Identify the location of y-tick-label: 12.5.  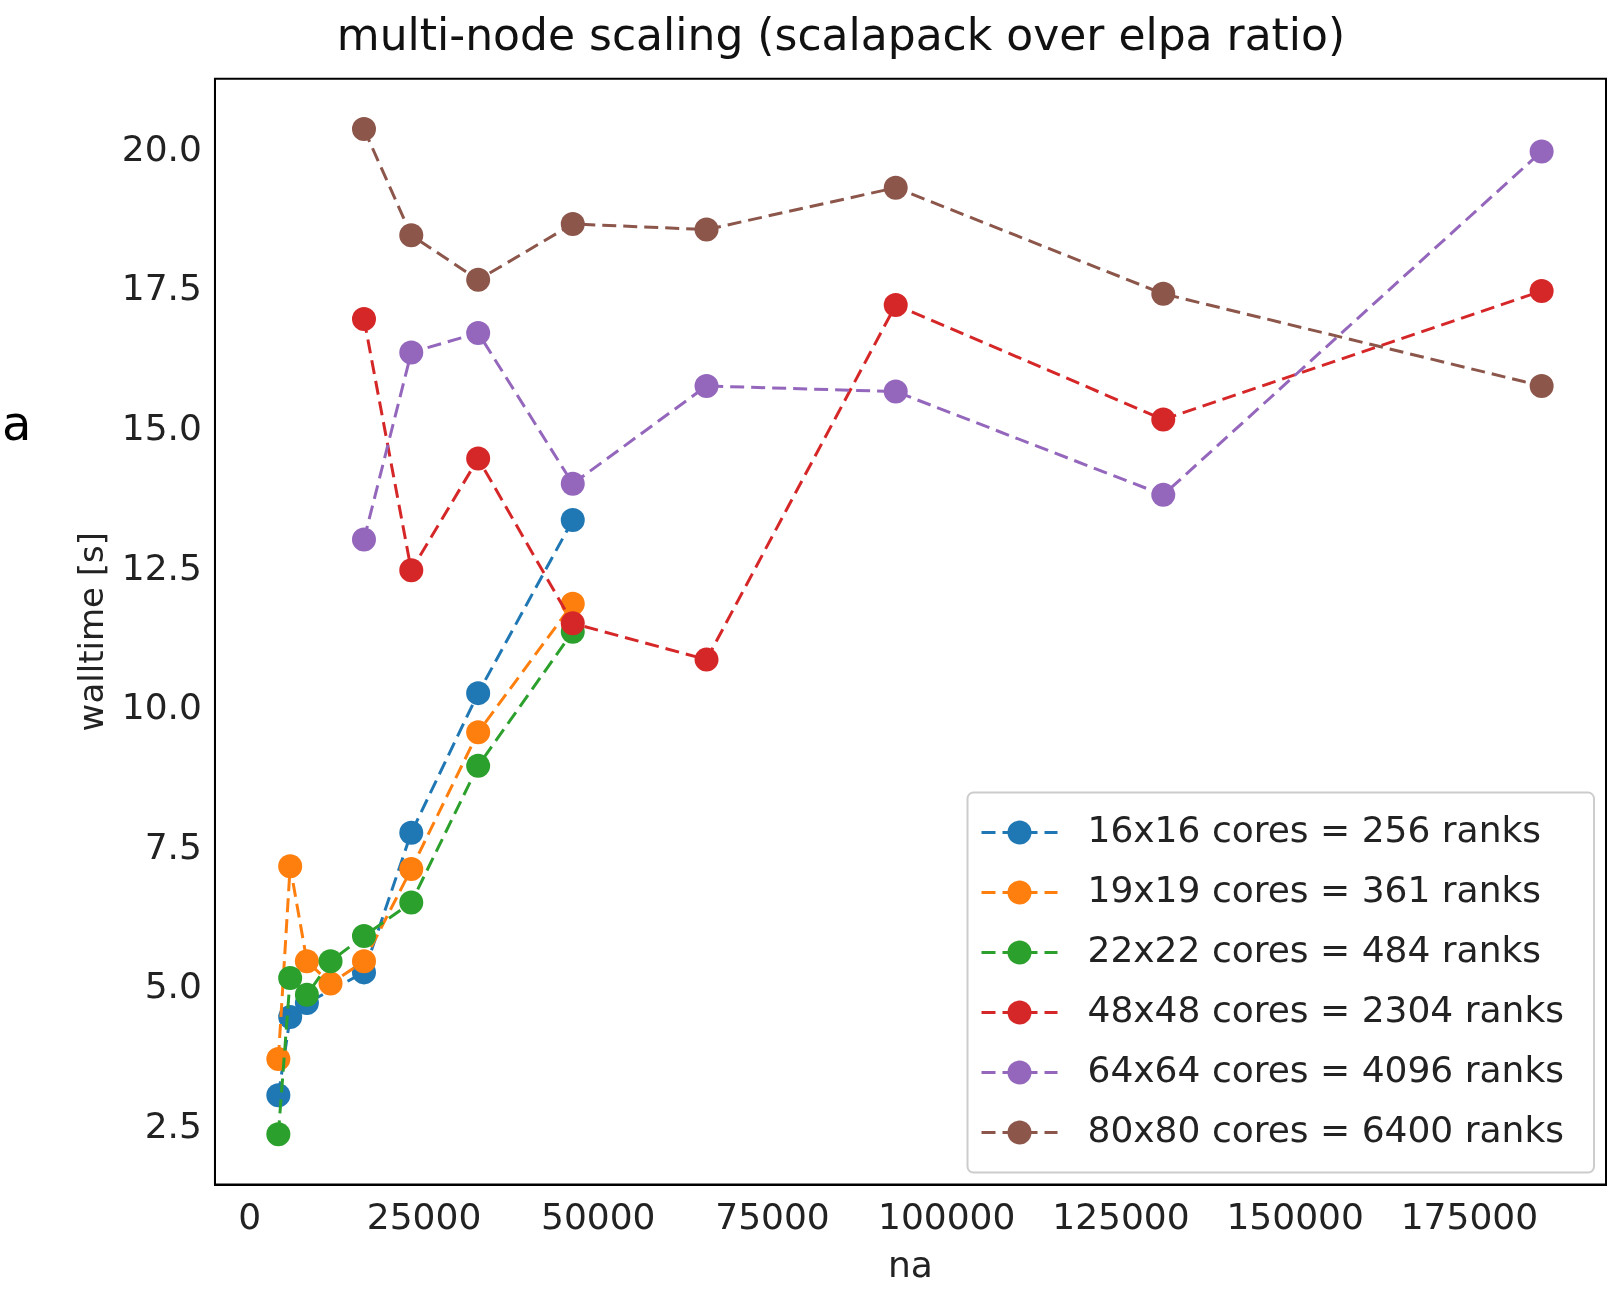
(161, 567).